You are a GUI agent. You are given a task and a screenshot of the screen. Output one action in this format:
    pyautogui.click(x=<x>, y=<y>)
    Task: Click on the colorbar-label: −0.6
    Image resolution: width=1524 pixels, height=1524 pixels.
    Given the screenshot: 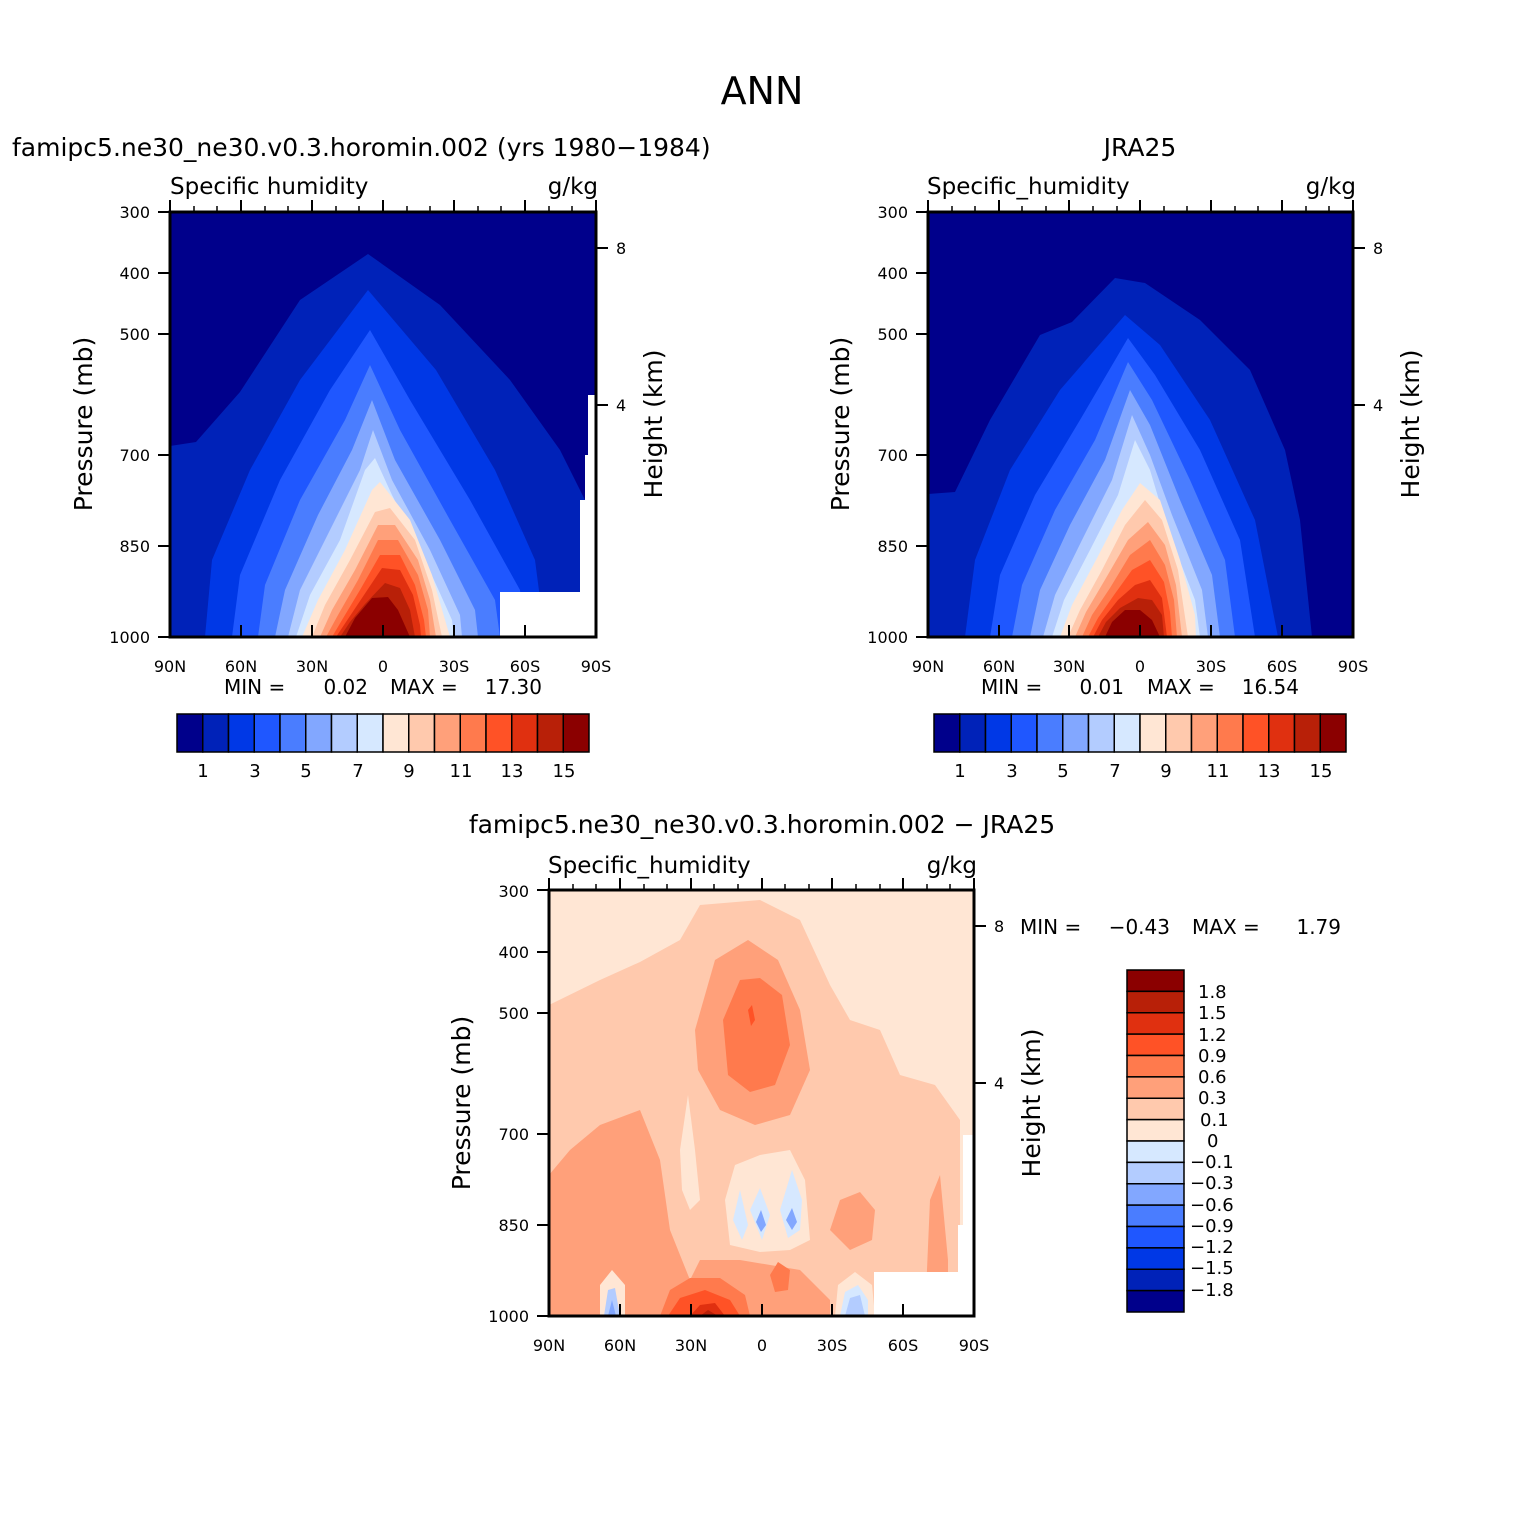 What is the action you would take?
    pyautogui.click(x=1212, y=1205)
    